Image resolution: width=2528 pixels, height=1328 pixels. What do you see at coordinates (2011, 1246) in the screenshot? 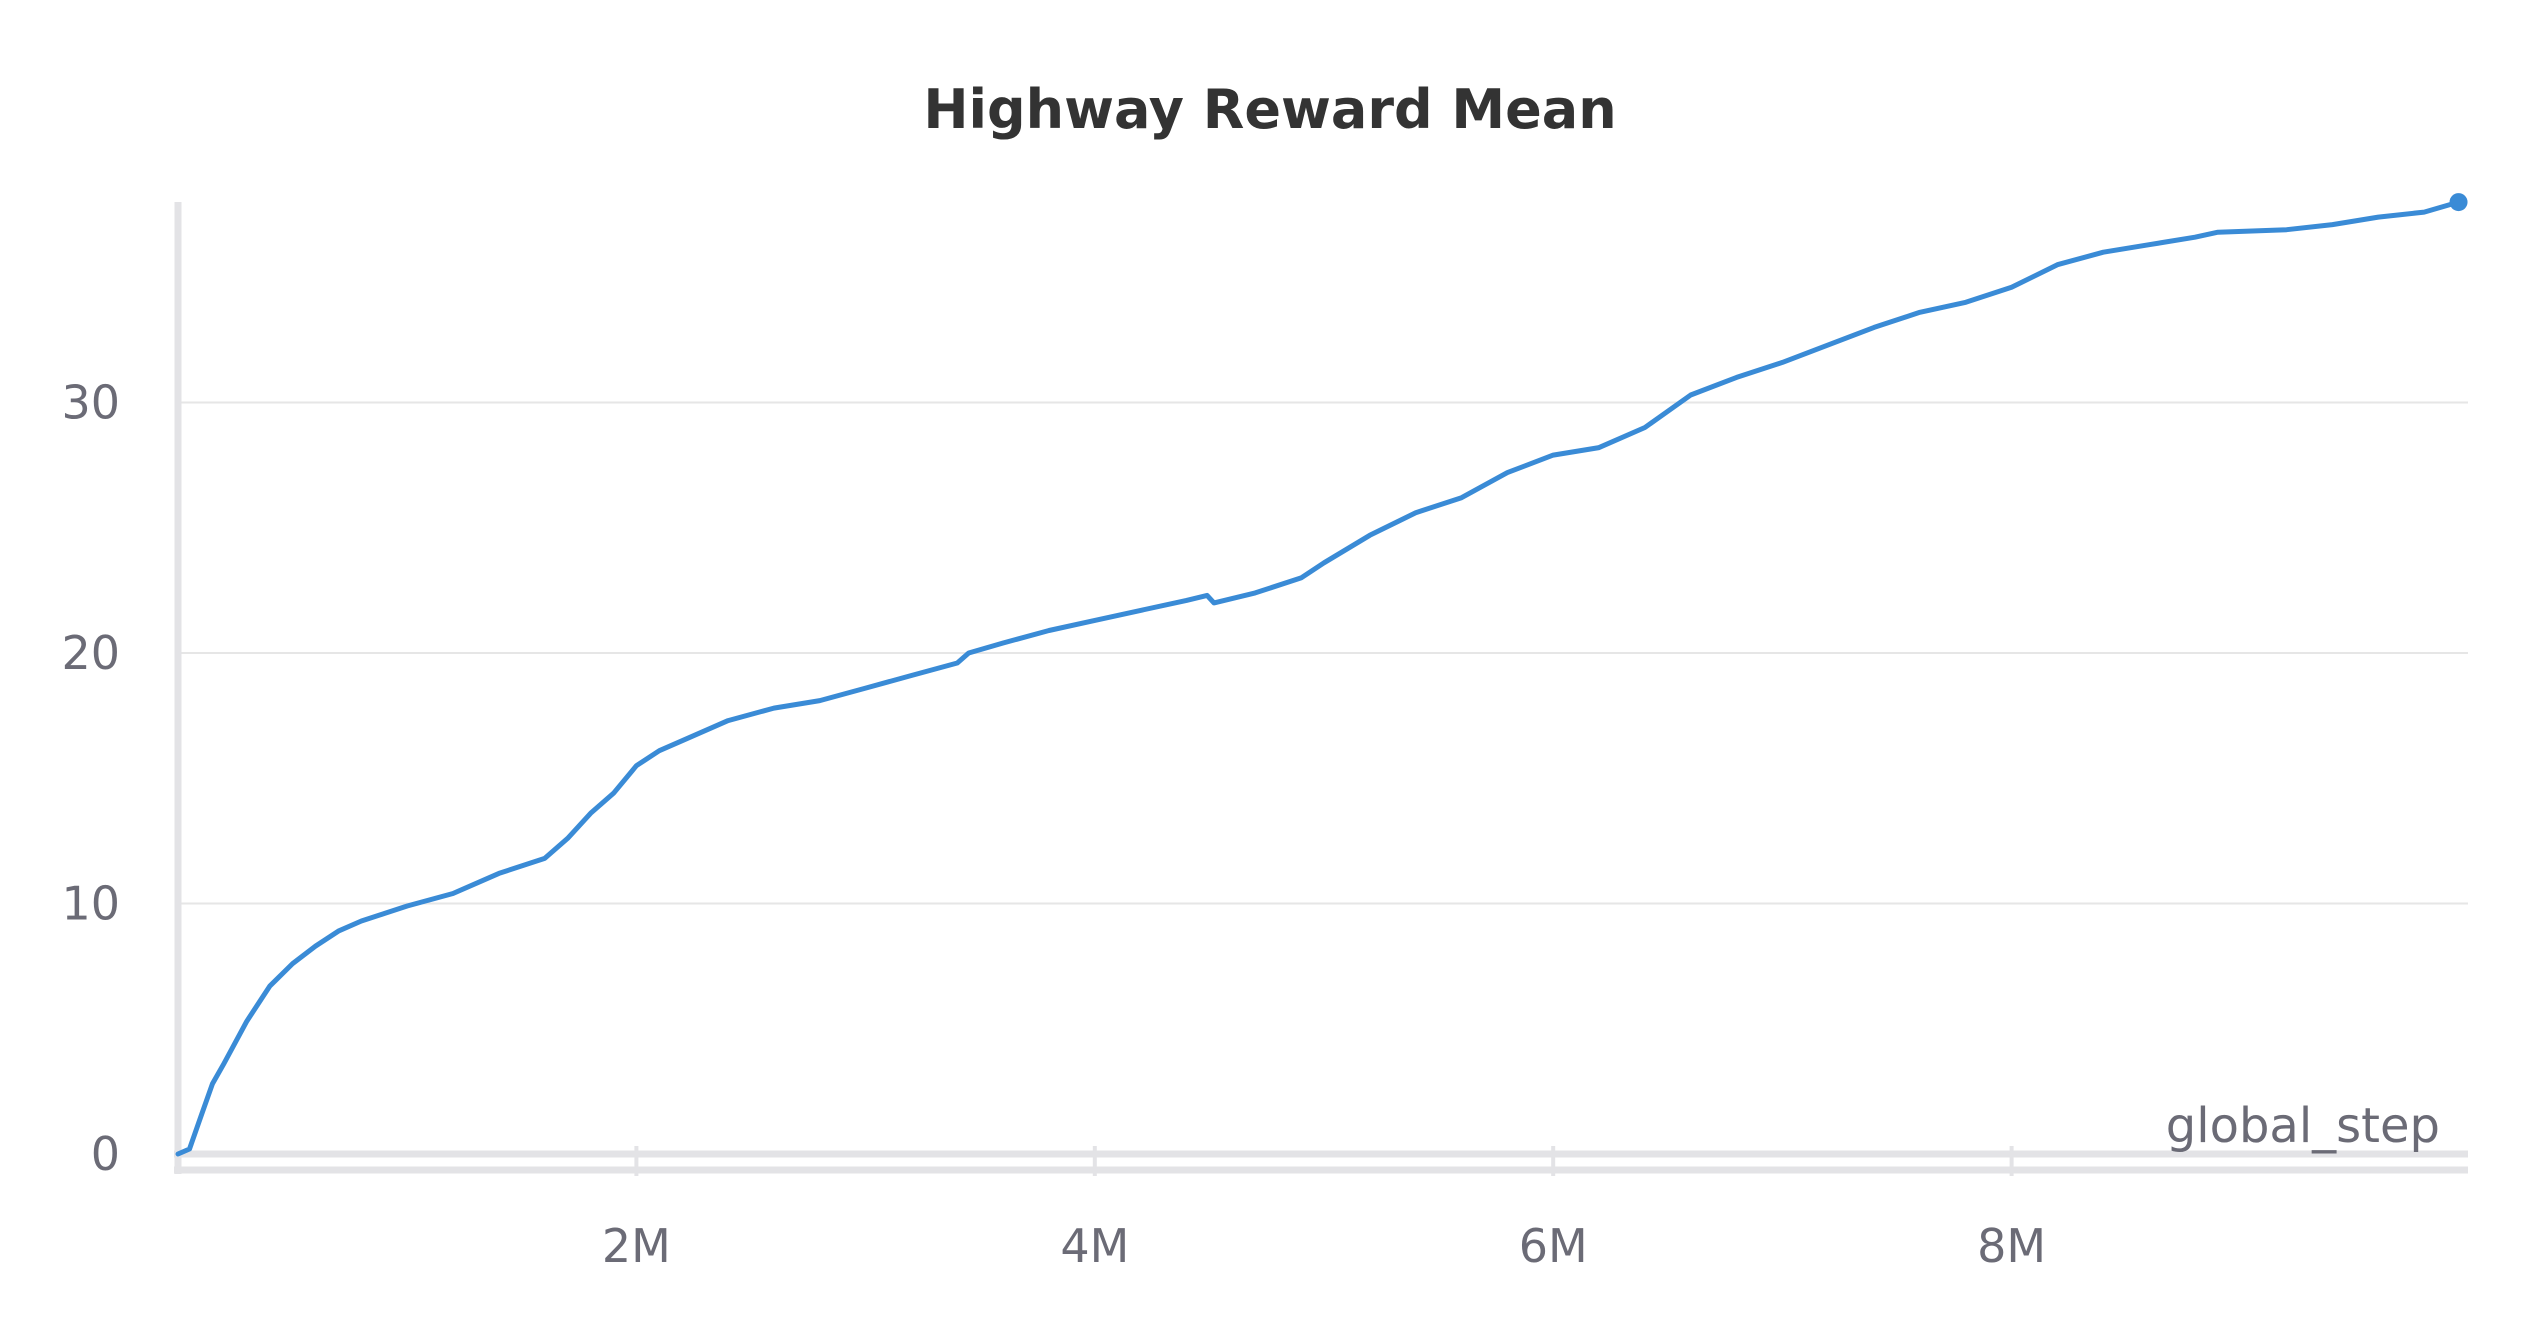
I see `x-tick-label: 8M` at bounding box center [2011, 1246].